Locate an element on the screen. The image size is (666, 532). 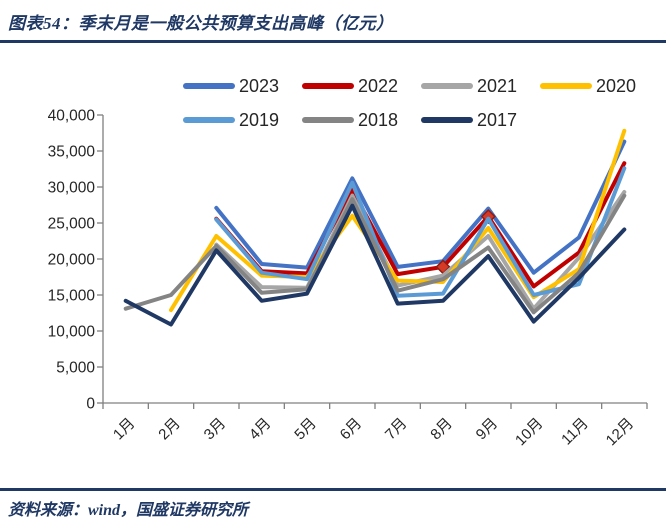
y-tick-label-10000: 10,000 is located at coordinates (72, 332).